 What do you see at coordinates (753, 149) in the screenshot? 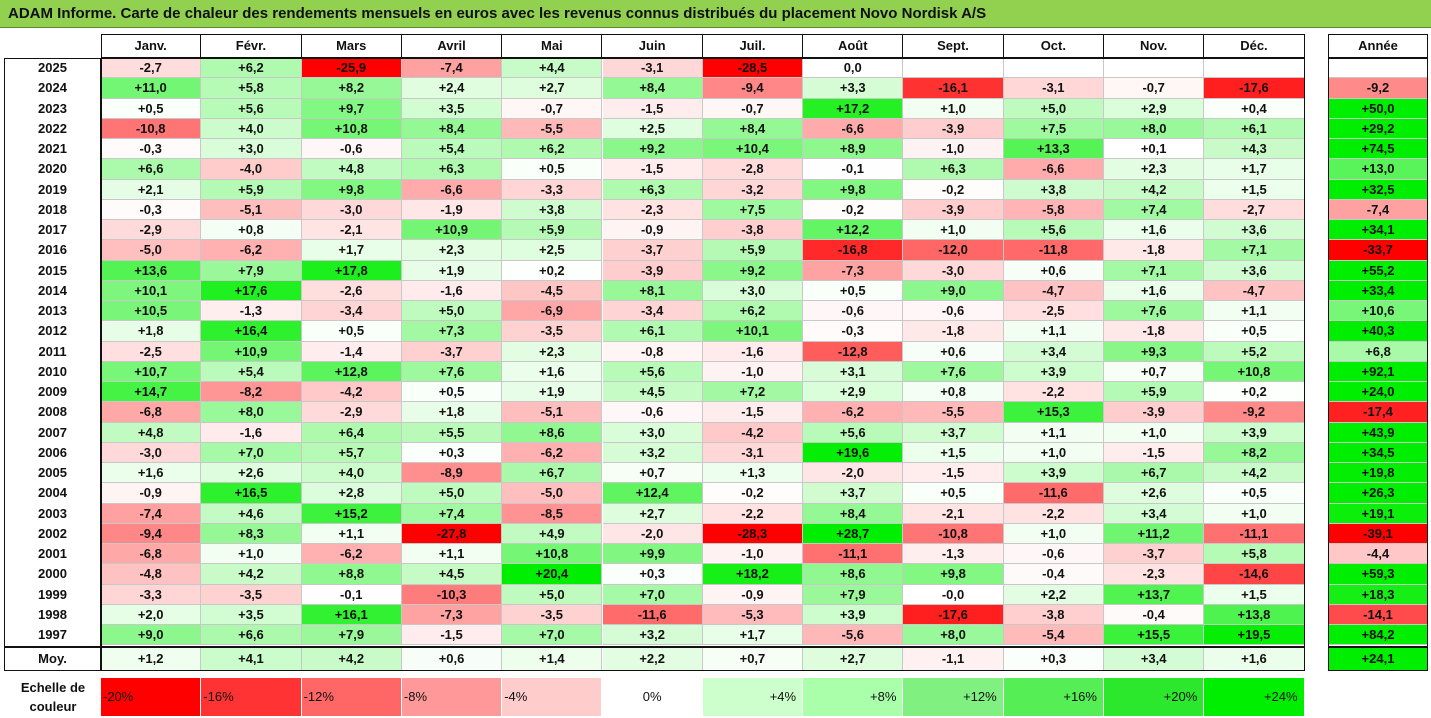
I see `heatmap-cell: +10,4` at bounding box center [753, 149].